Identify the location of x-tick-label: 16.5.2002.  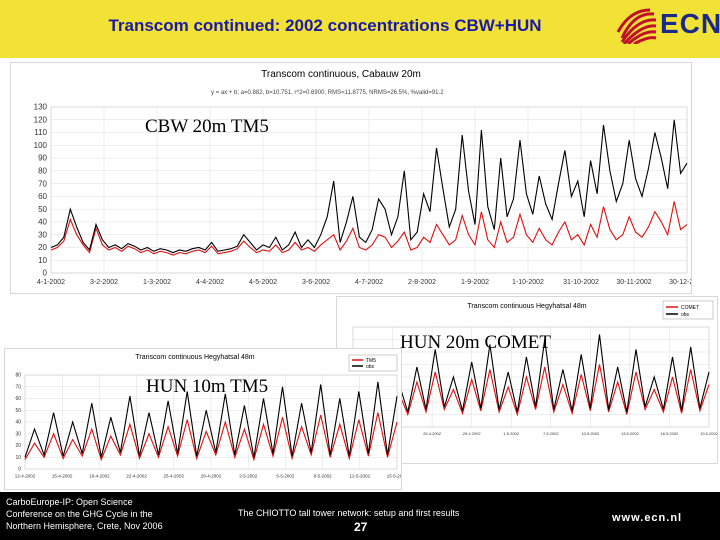
(670, 433).